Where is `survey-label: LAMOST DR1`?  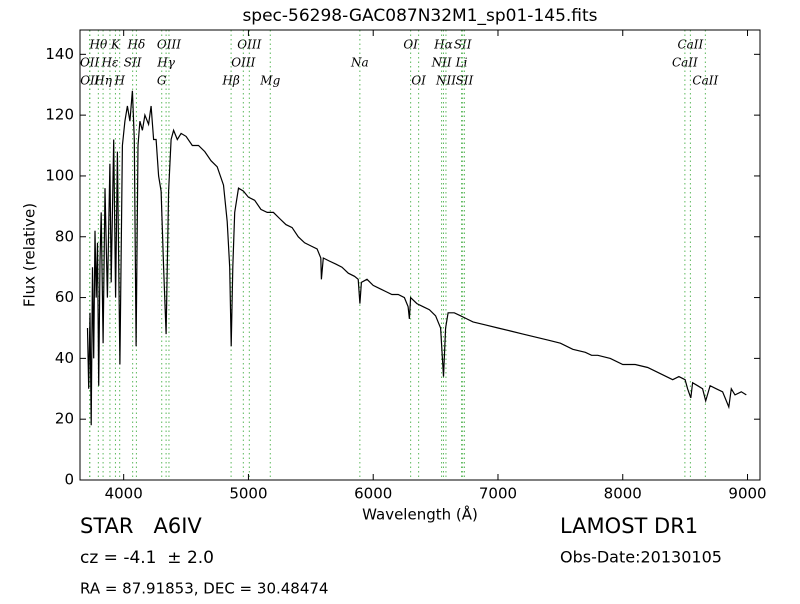
survey-label: LAMOST DR1 is located at coordinates (629, 526).